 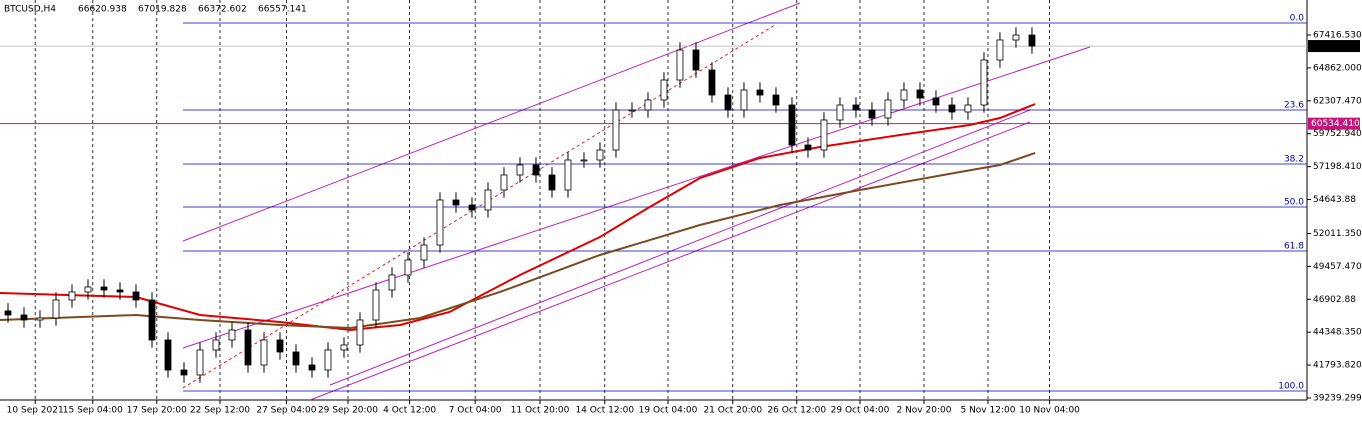 I want to click on fib-label: 38.2, so click(x=1294, y=159).